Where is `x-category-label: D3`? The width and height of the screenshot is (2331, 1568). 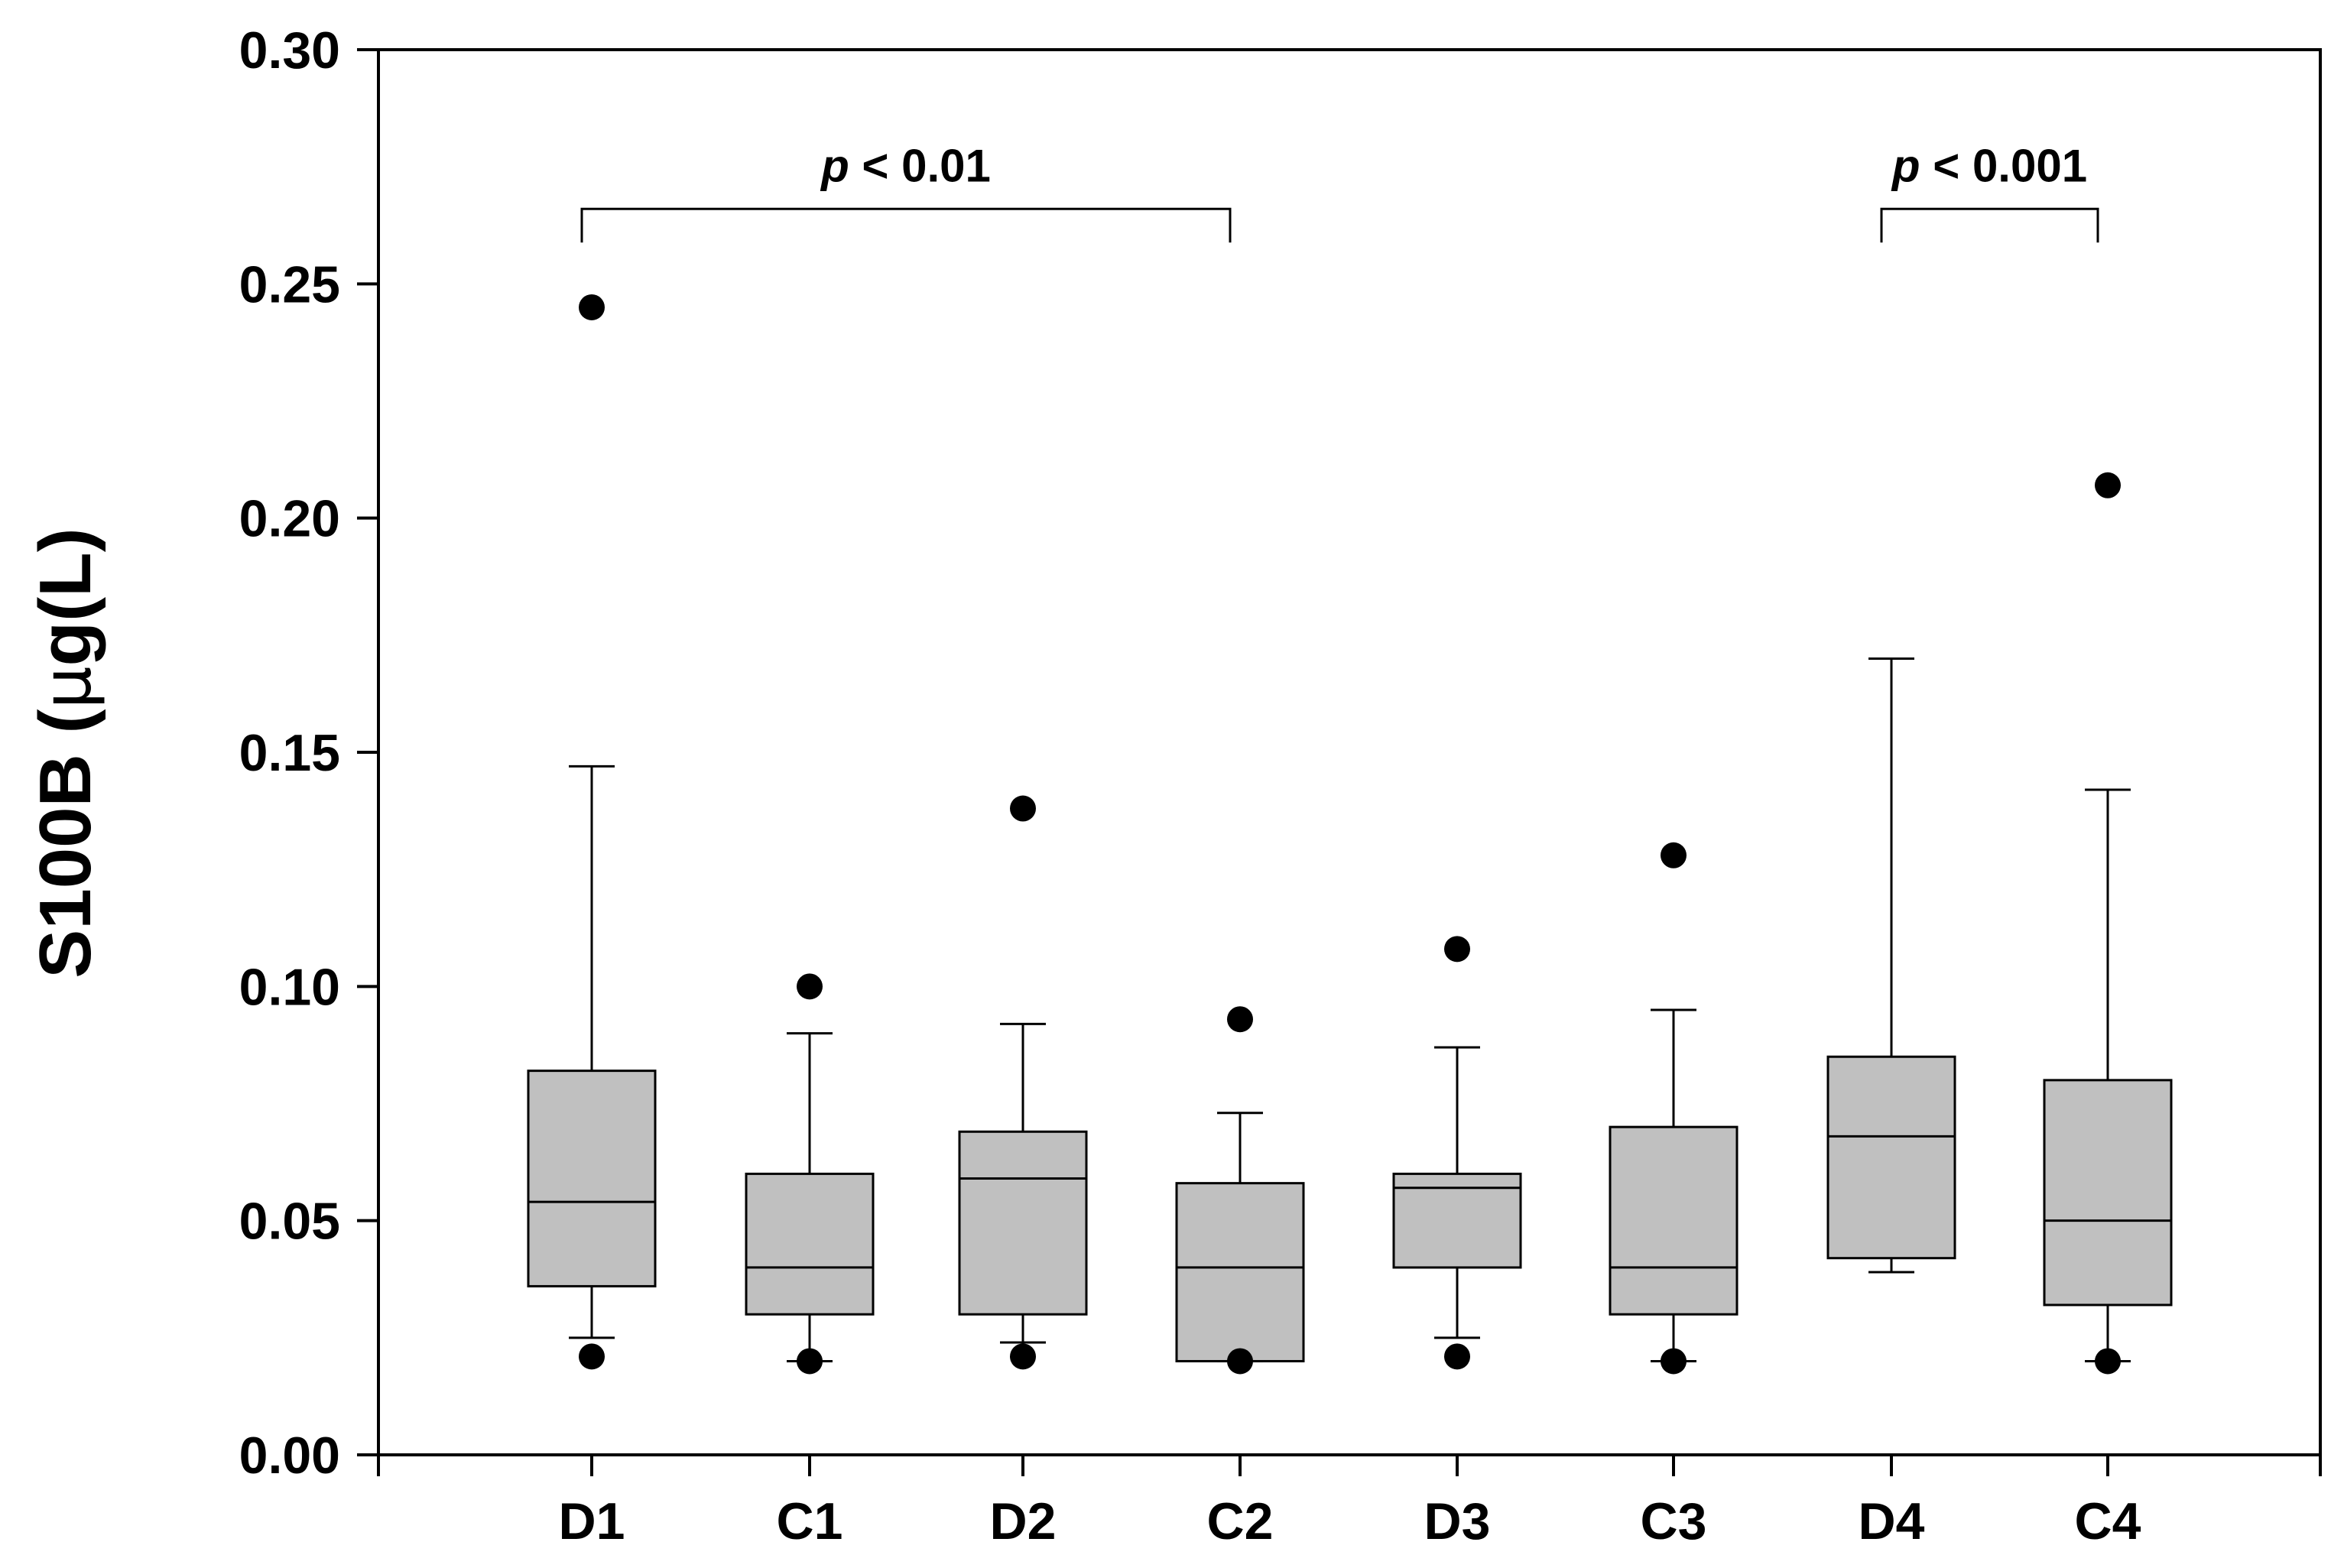
x-category-label: D3 is located at coordinates (1457, 1521).